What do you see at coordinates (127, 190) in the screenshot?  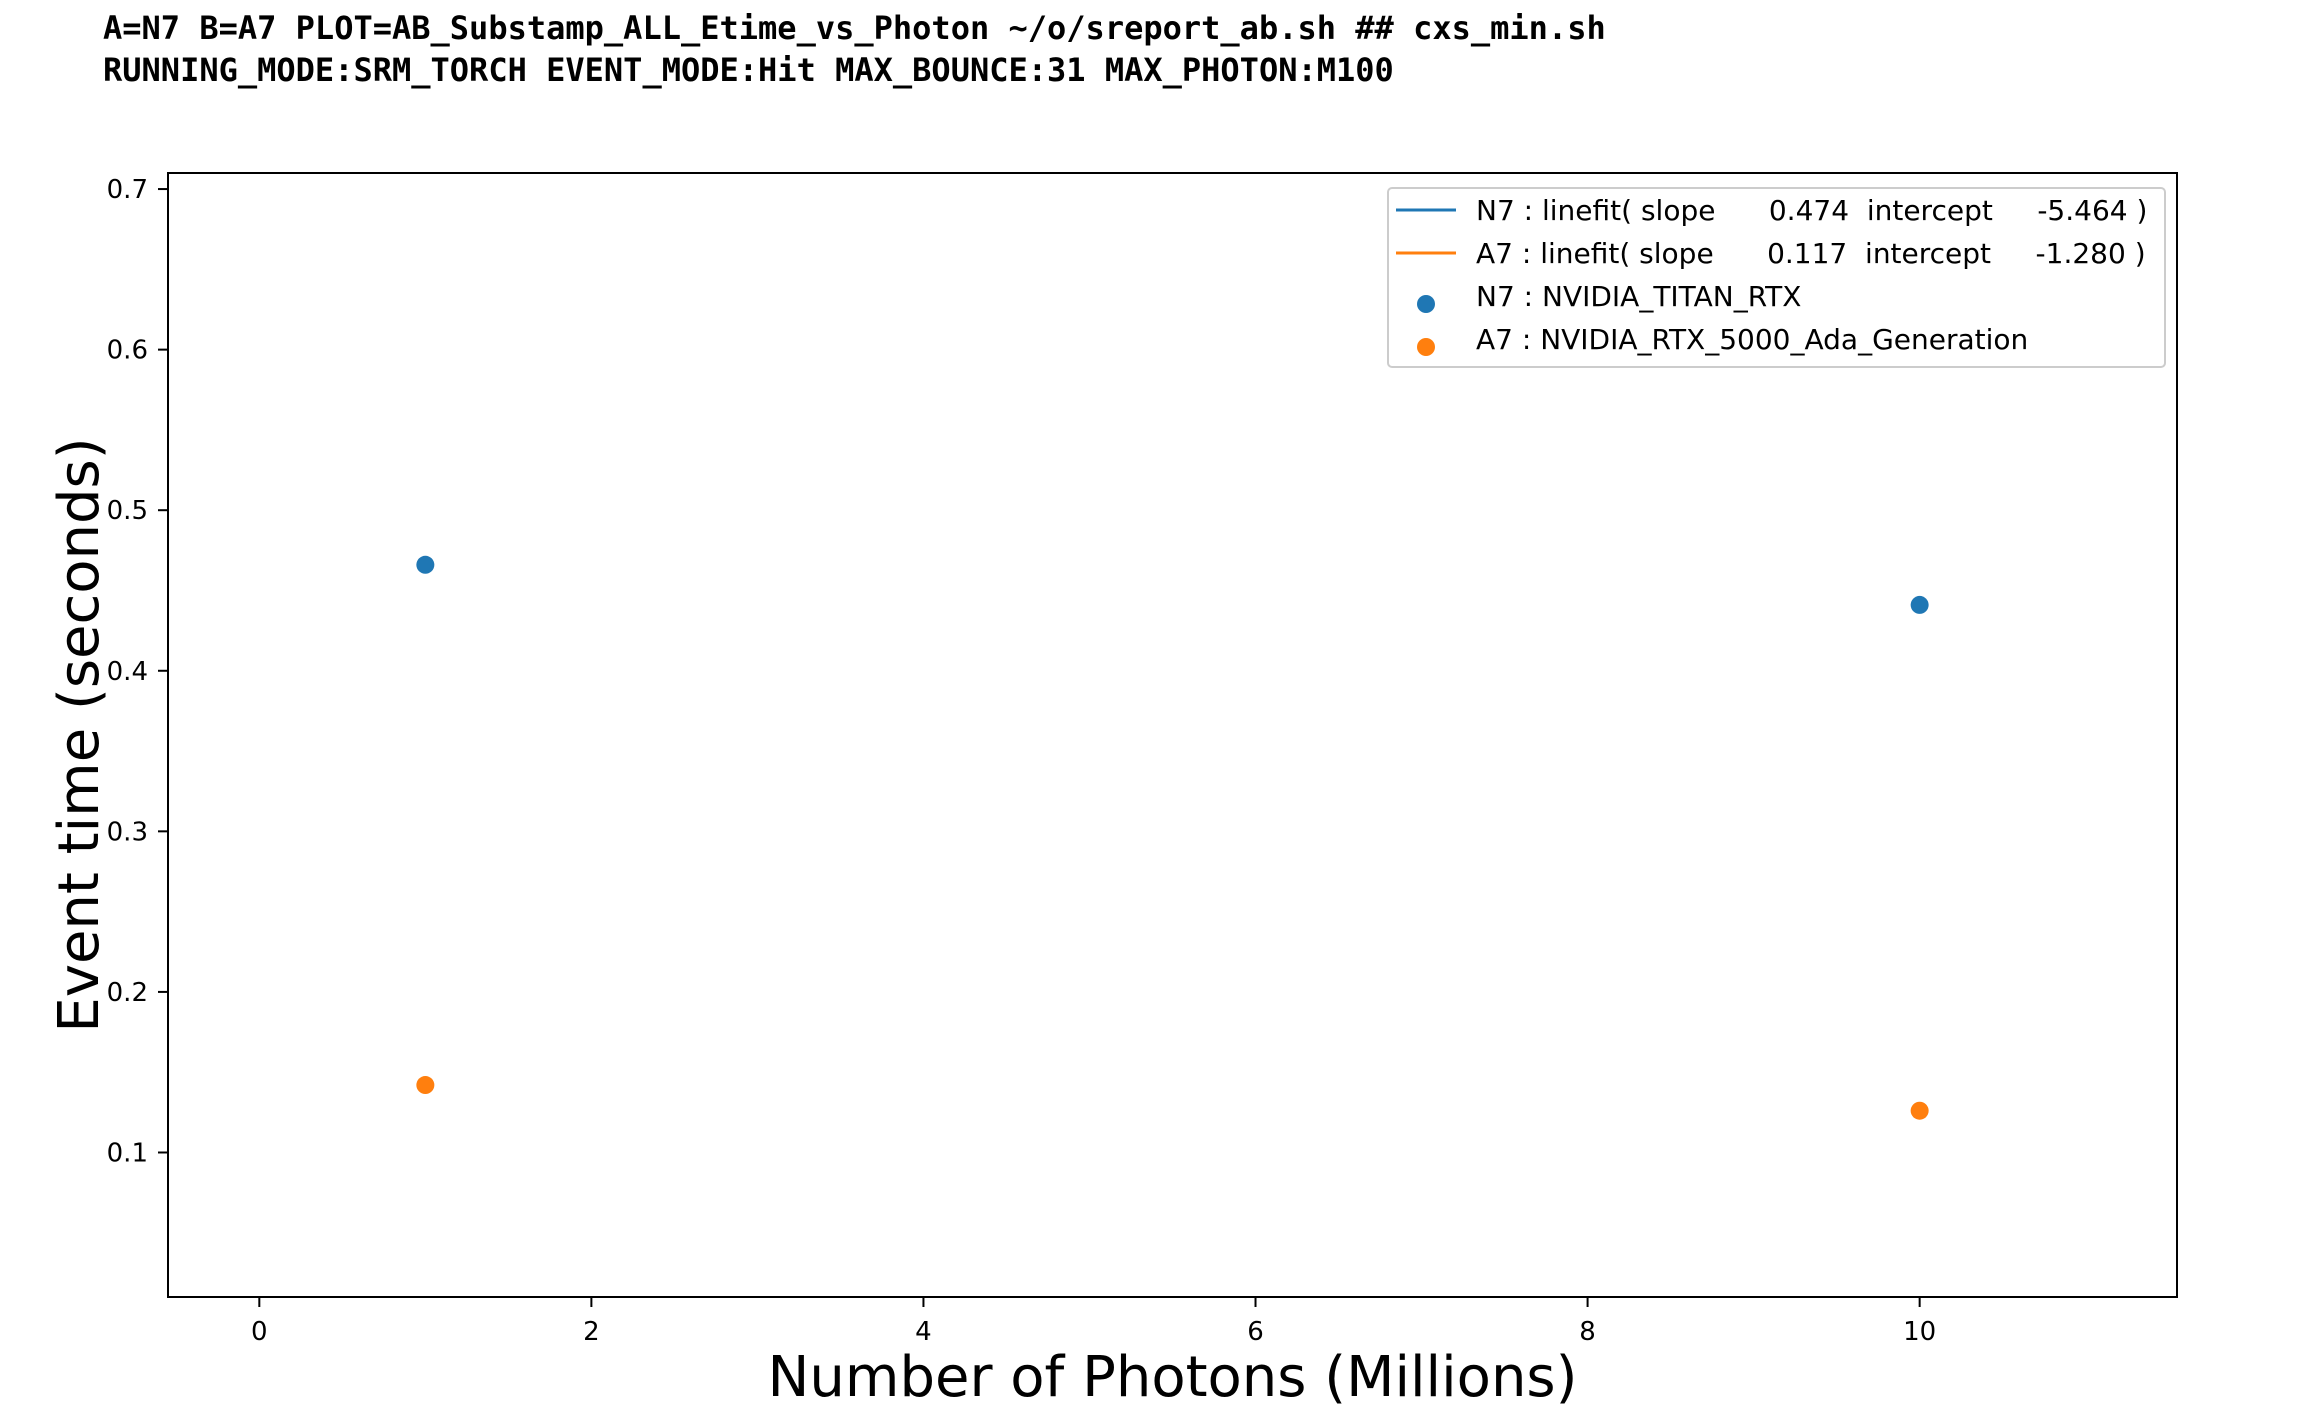 I see `y-tick-label: 0.7` at bounding box center [127, 190].